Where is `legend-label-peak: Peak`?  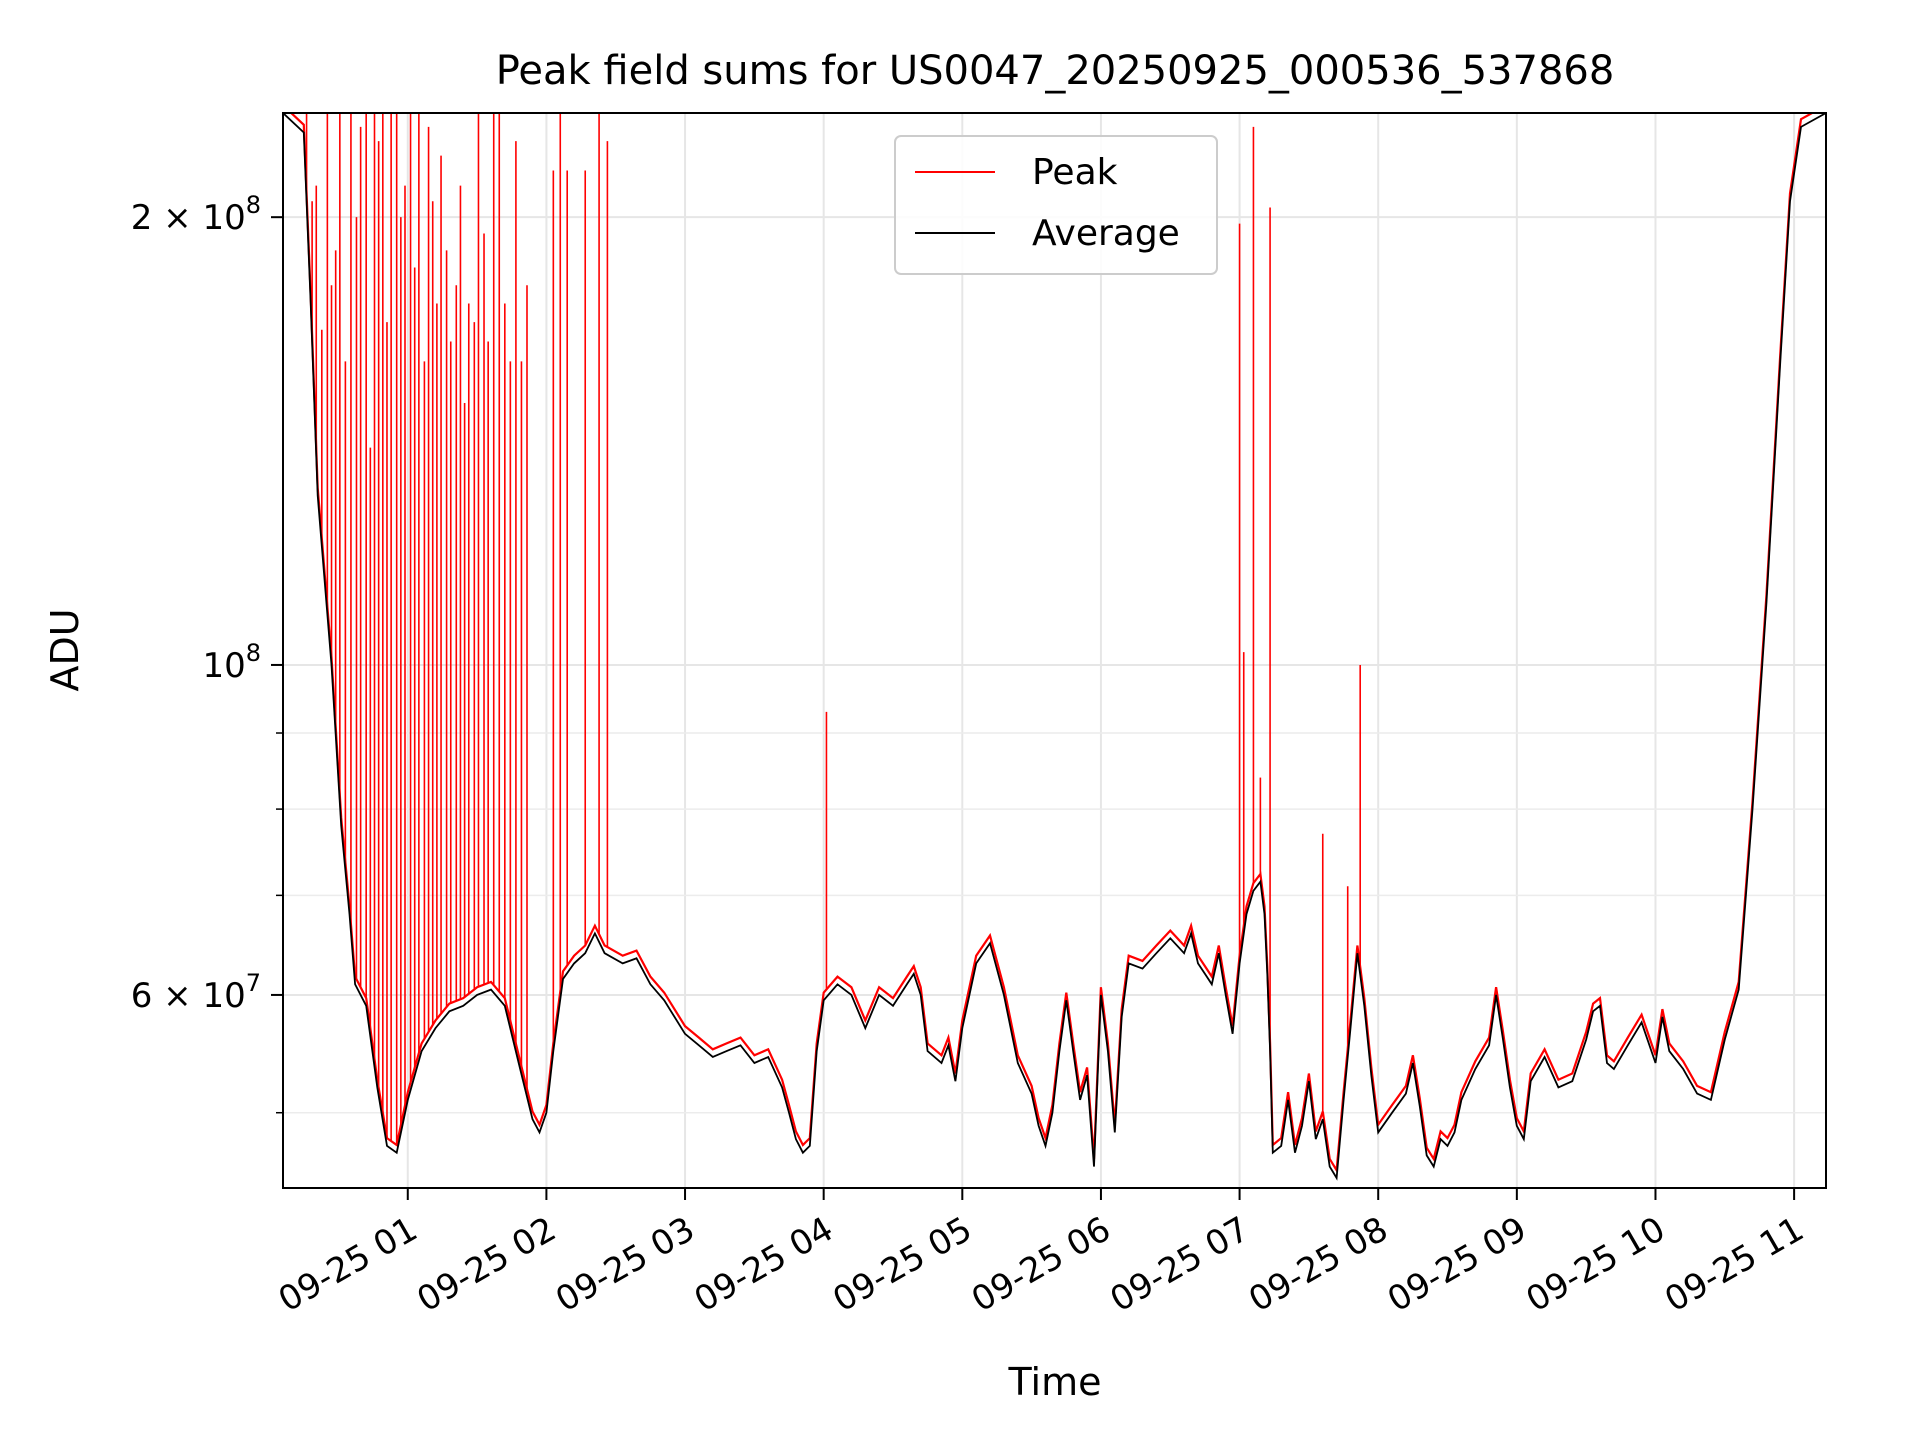
legend-label-peak: Peak is located at coordinates (1075, 172).